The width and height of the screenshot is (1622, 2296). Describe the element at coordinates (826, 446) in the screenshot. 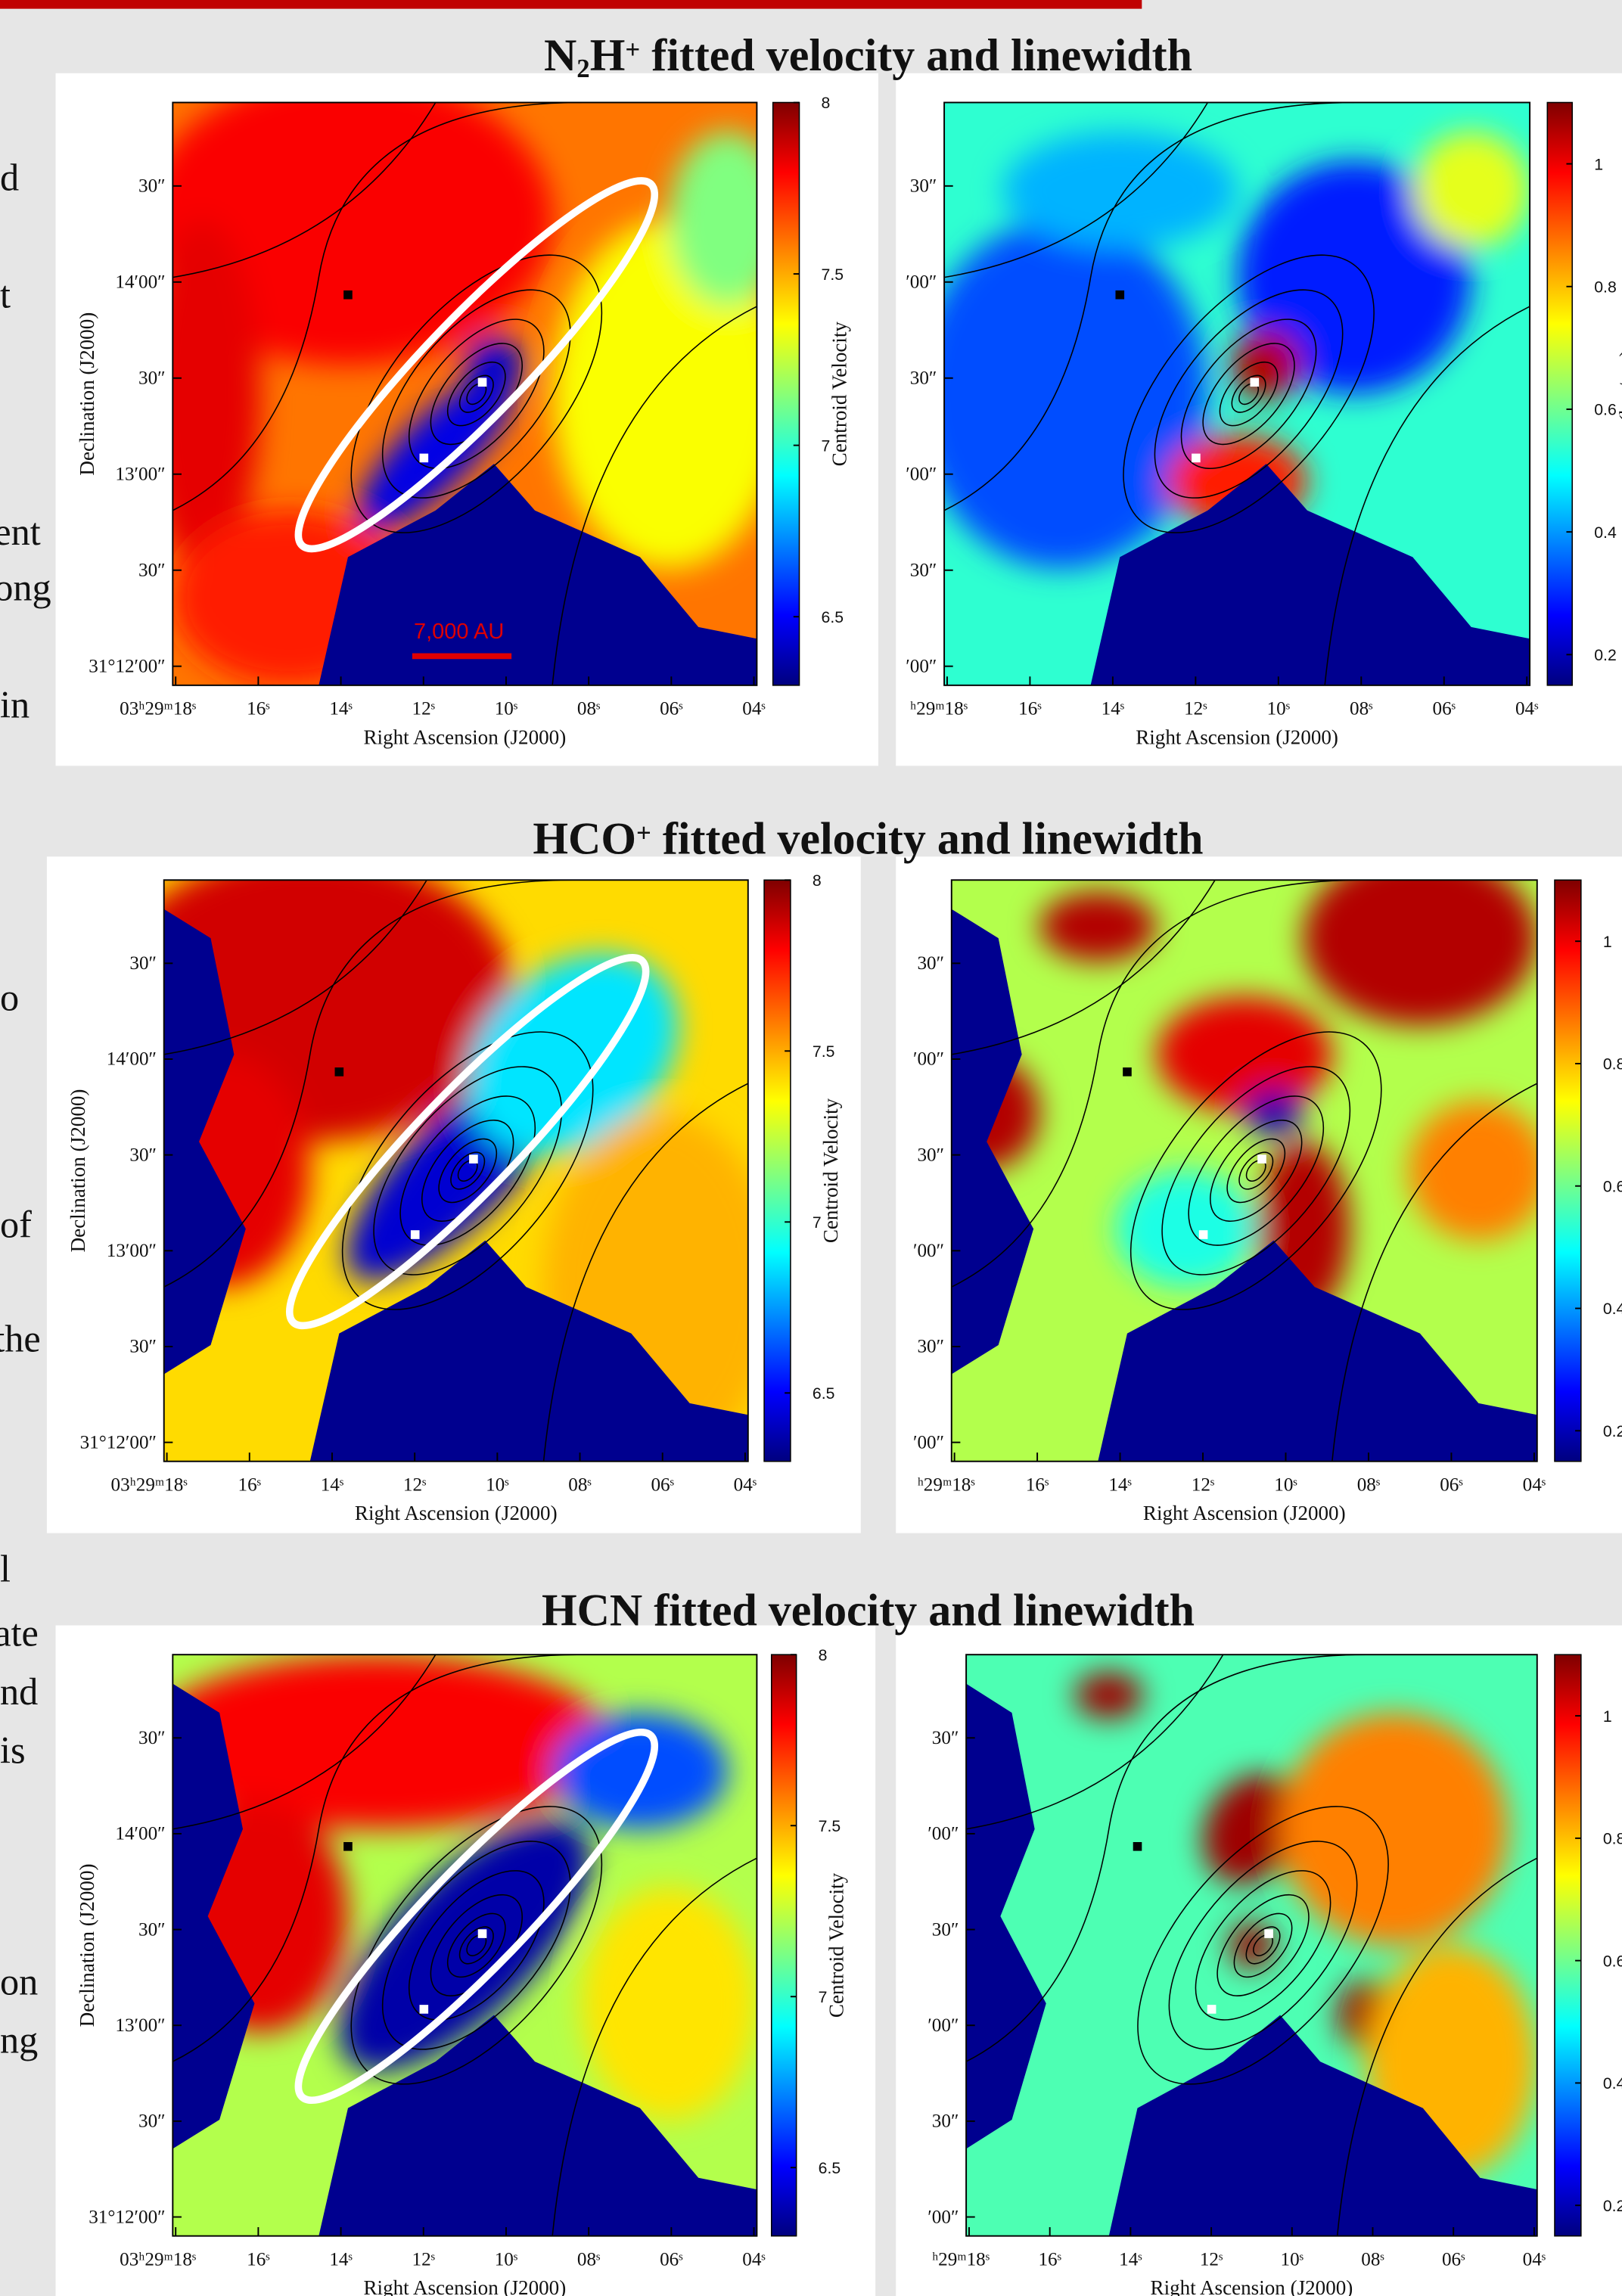

I see `colorbar-tick-label: 7` at that location.